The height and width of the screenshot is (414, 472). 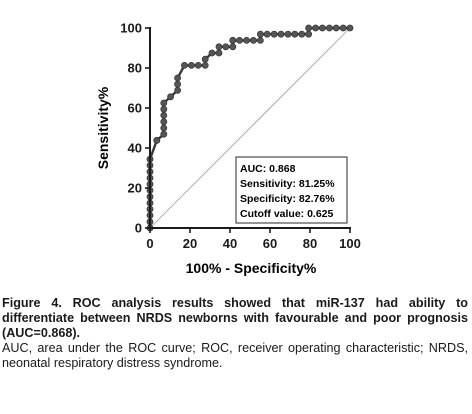 What do you see at coordinates (149, 243) in the screenshot?
I see `x-tick-label: 0` at bounding box center [149, 243].